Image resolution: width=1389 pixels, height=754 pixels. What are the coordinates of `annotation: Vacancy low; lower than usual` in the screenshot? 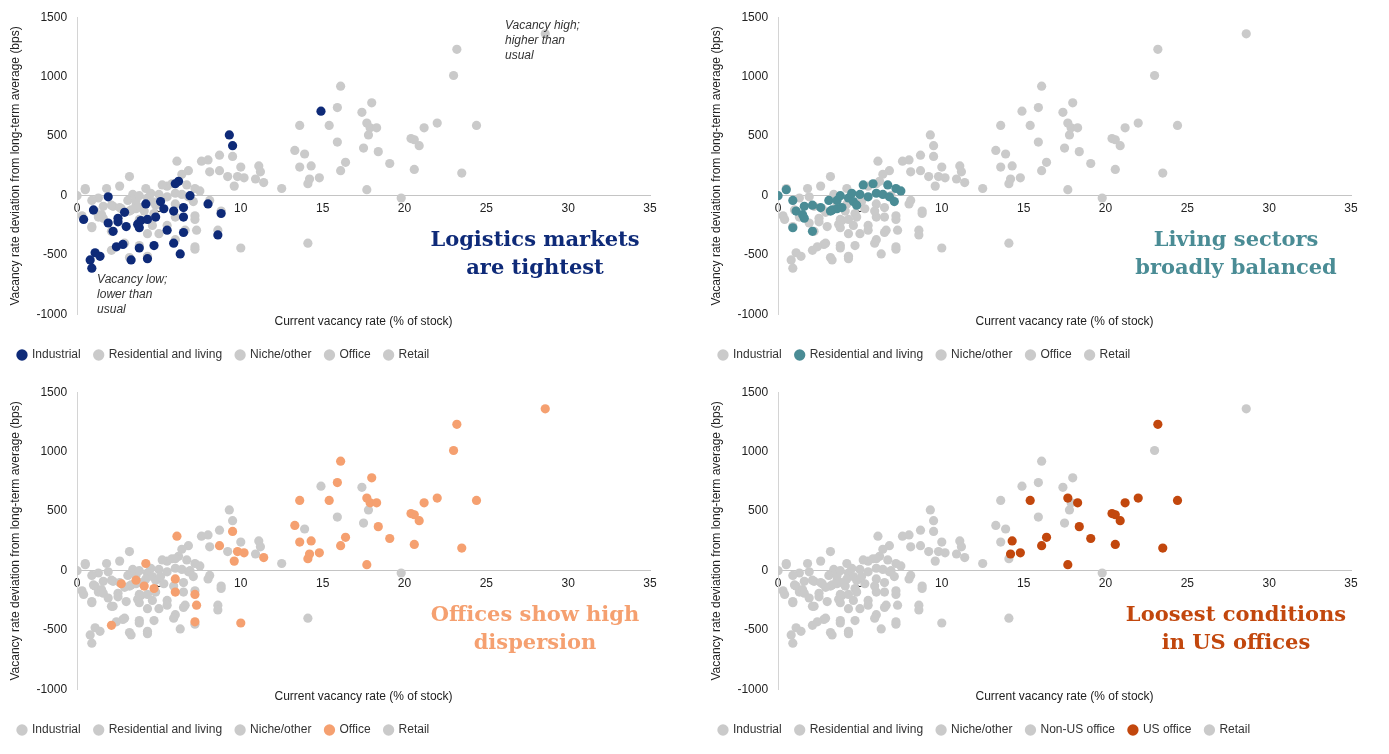 It's located at (132, 293).